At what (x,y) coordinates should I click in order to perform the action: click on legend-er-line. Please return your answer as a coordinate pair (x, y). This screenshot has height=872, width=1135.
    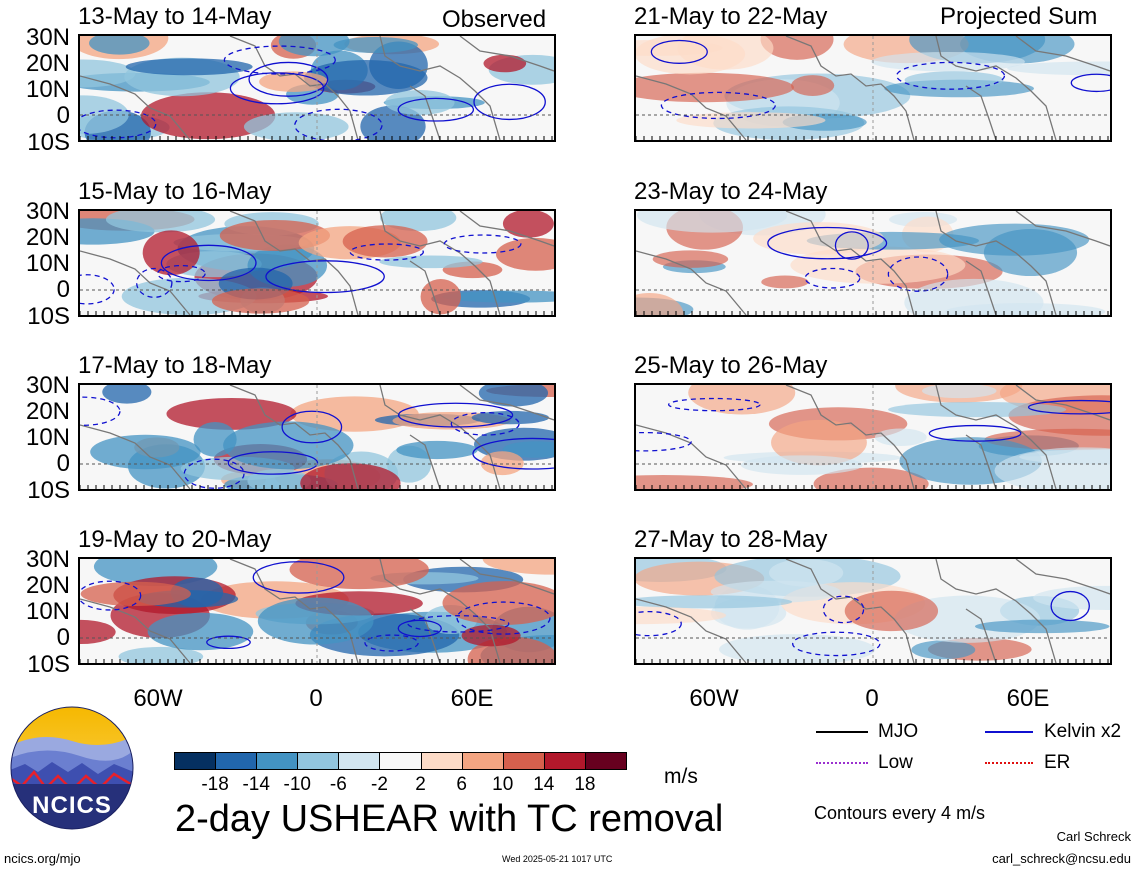
    Looking at the image, I should click on (1009, 763).